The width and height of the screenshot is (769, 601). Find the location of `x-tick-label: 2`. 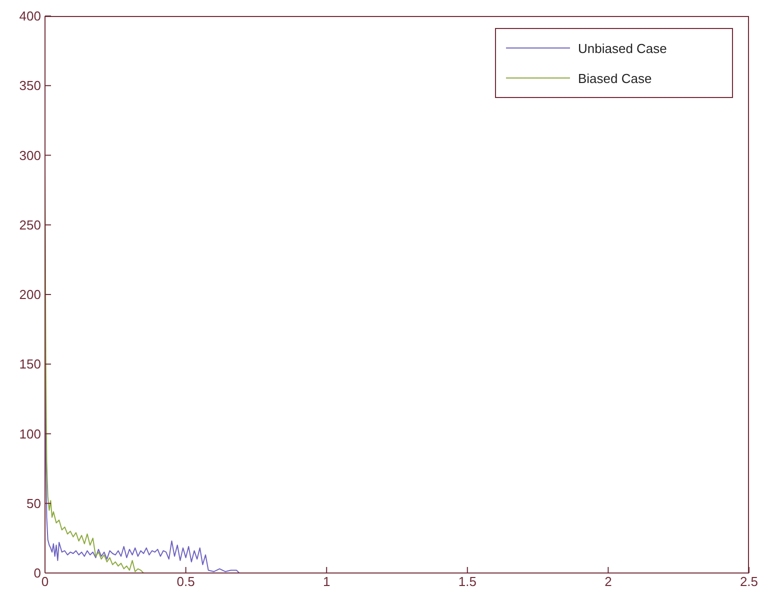

x-tick-label: 2 is located at coordinates (608, 582).